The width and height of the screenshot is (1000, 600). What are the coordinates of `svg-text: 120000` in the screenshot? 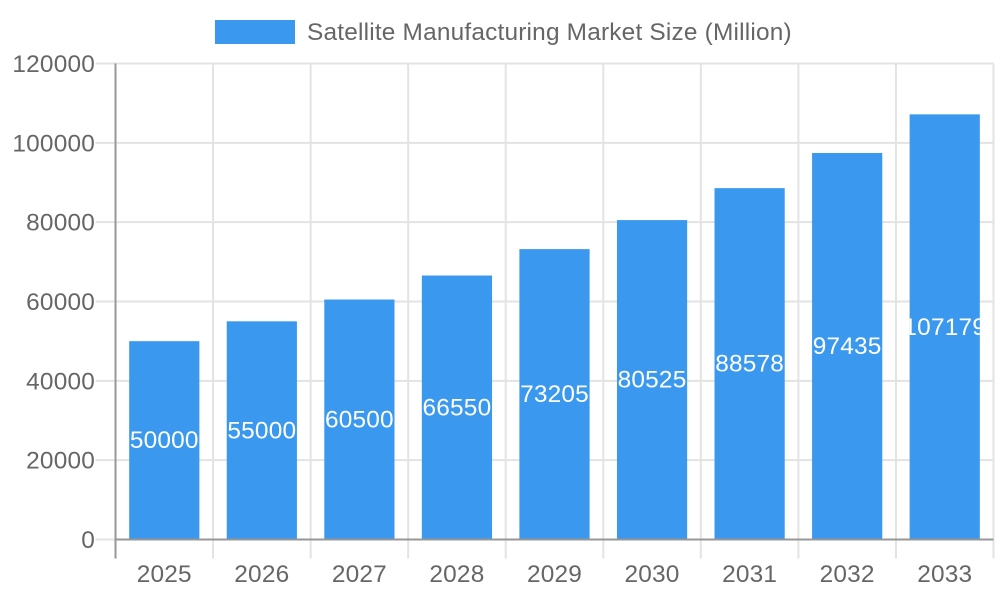 It's located at (53, 64).